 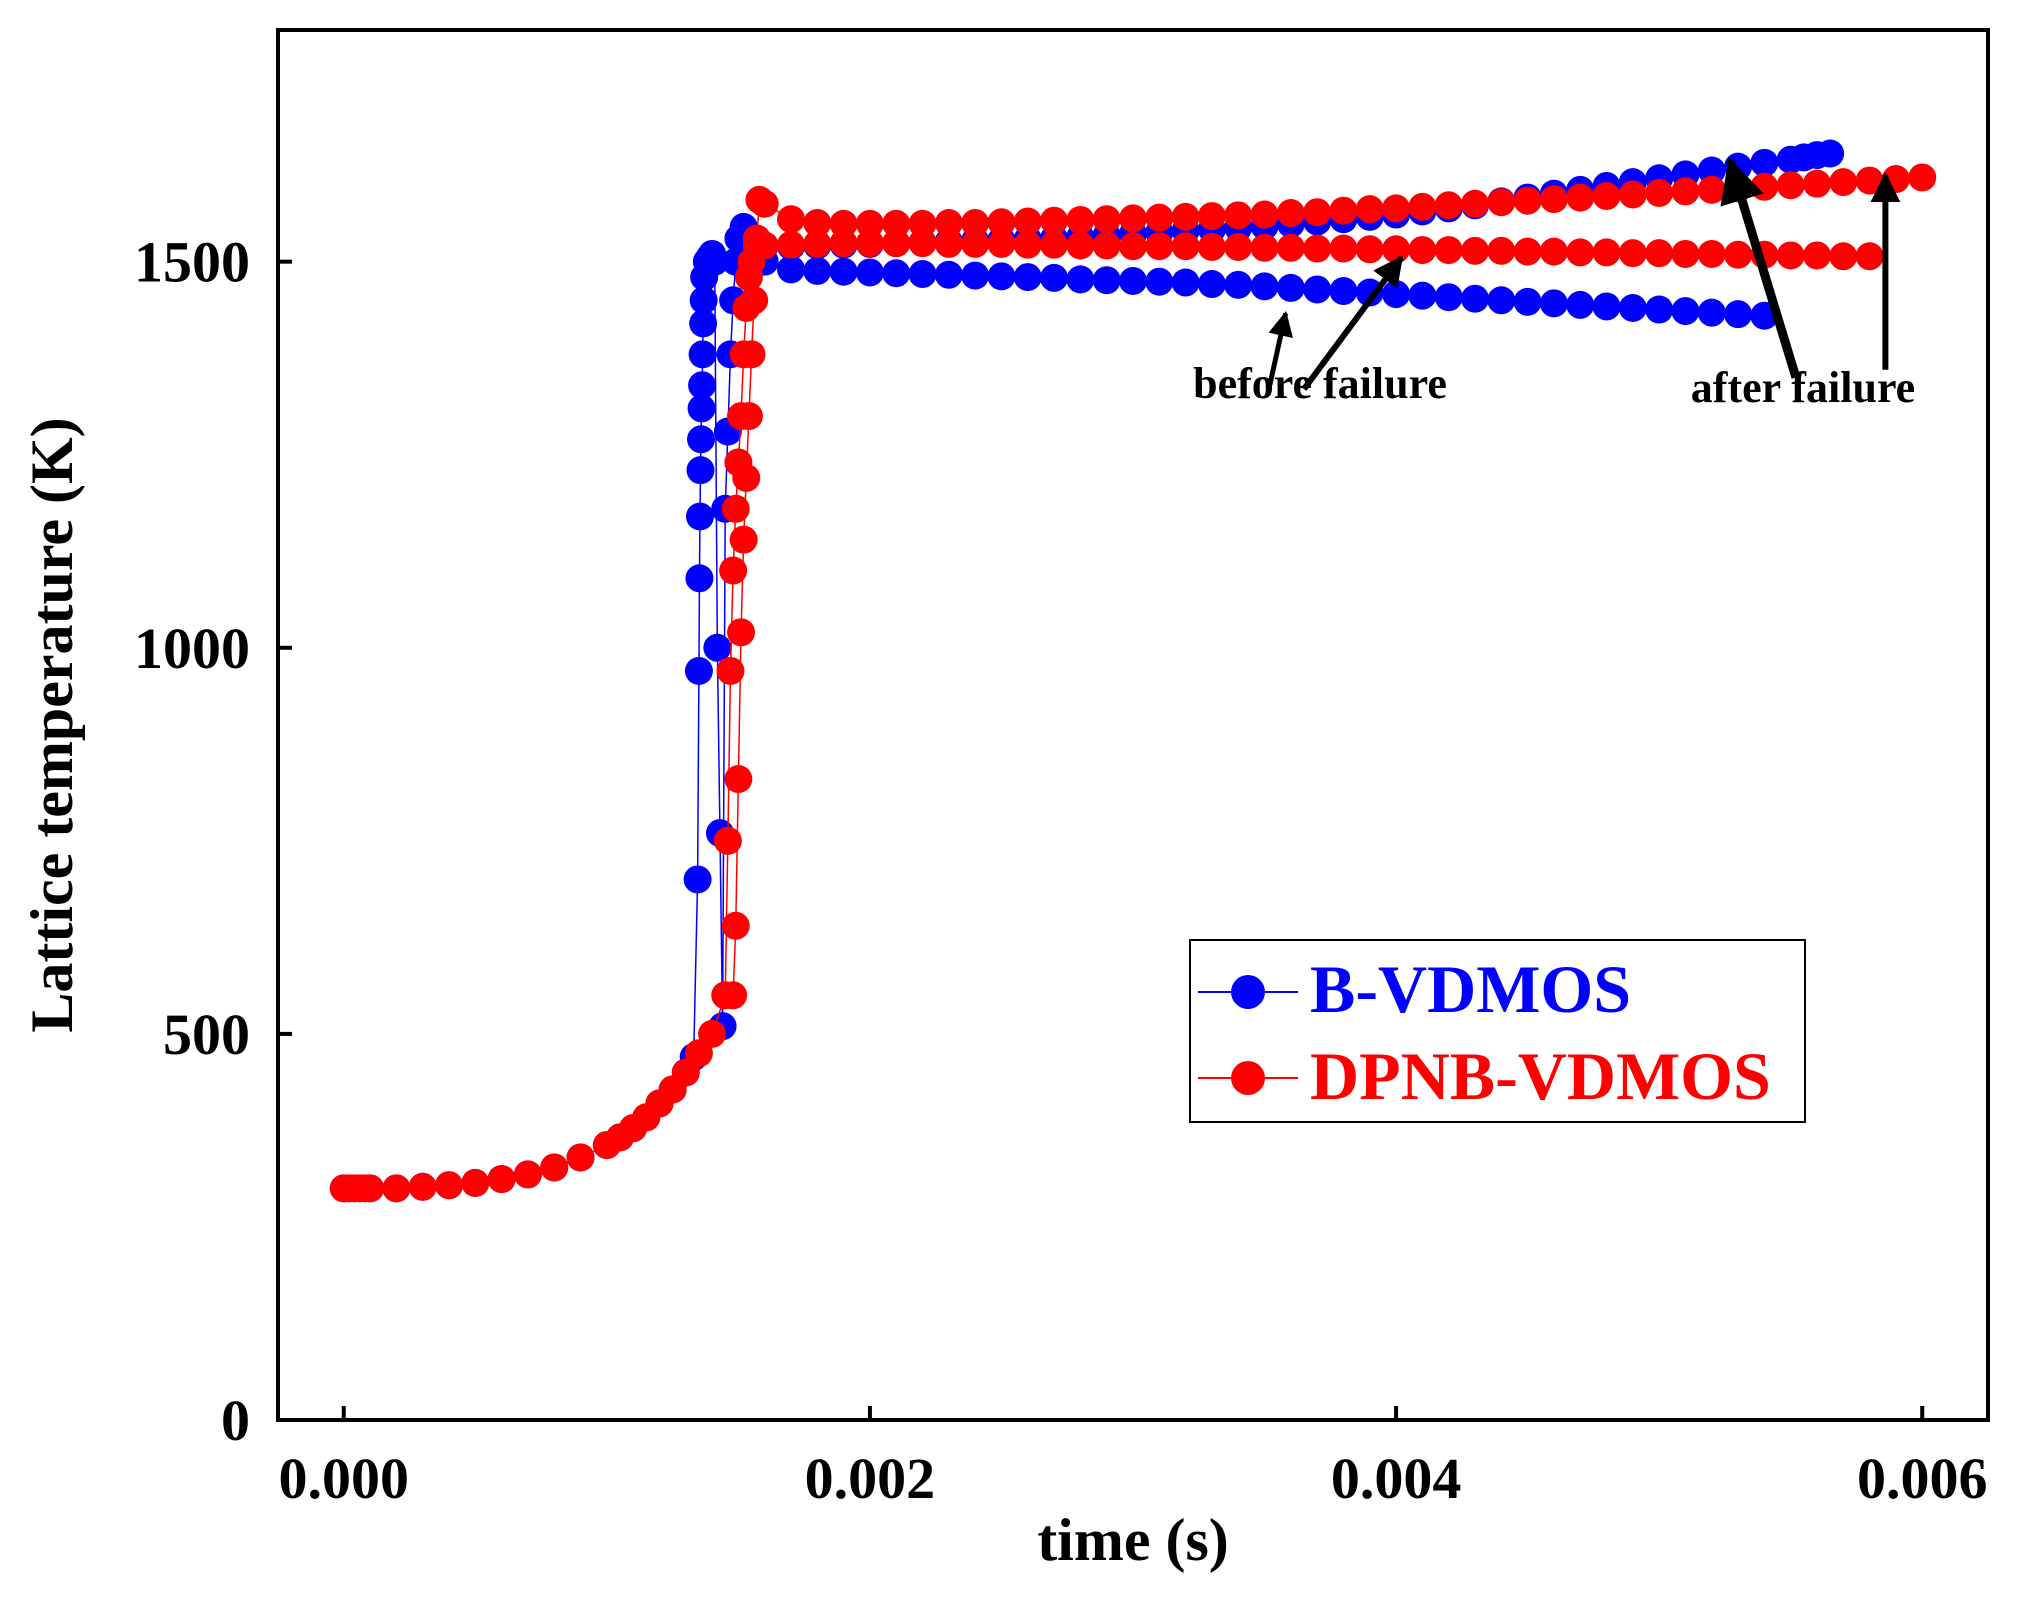 I want to click on y-tick-label: 500, so click(x=206, y=1034).